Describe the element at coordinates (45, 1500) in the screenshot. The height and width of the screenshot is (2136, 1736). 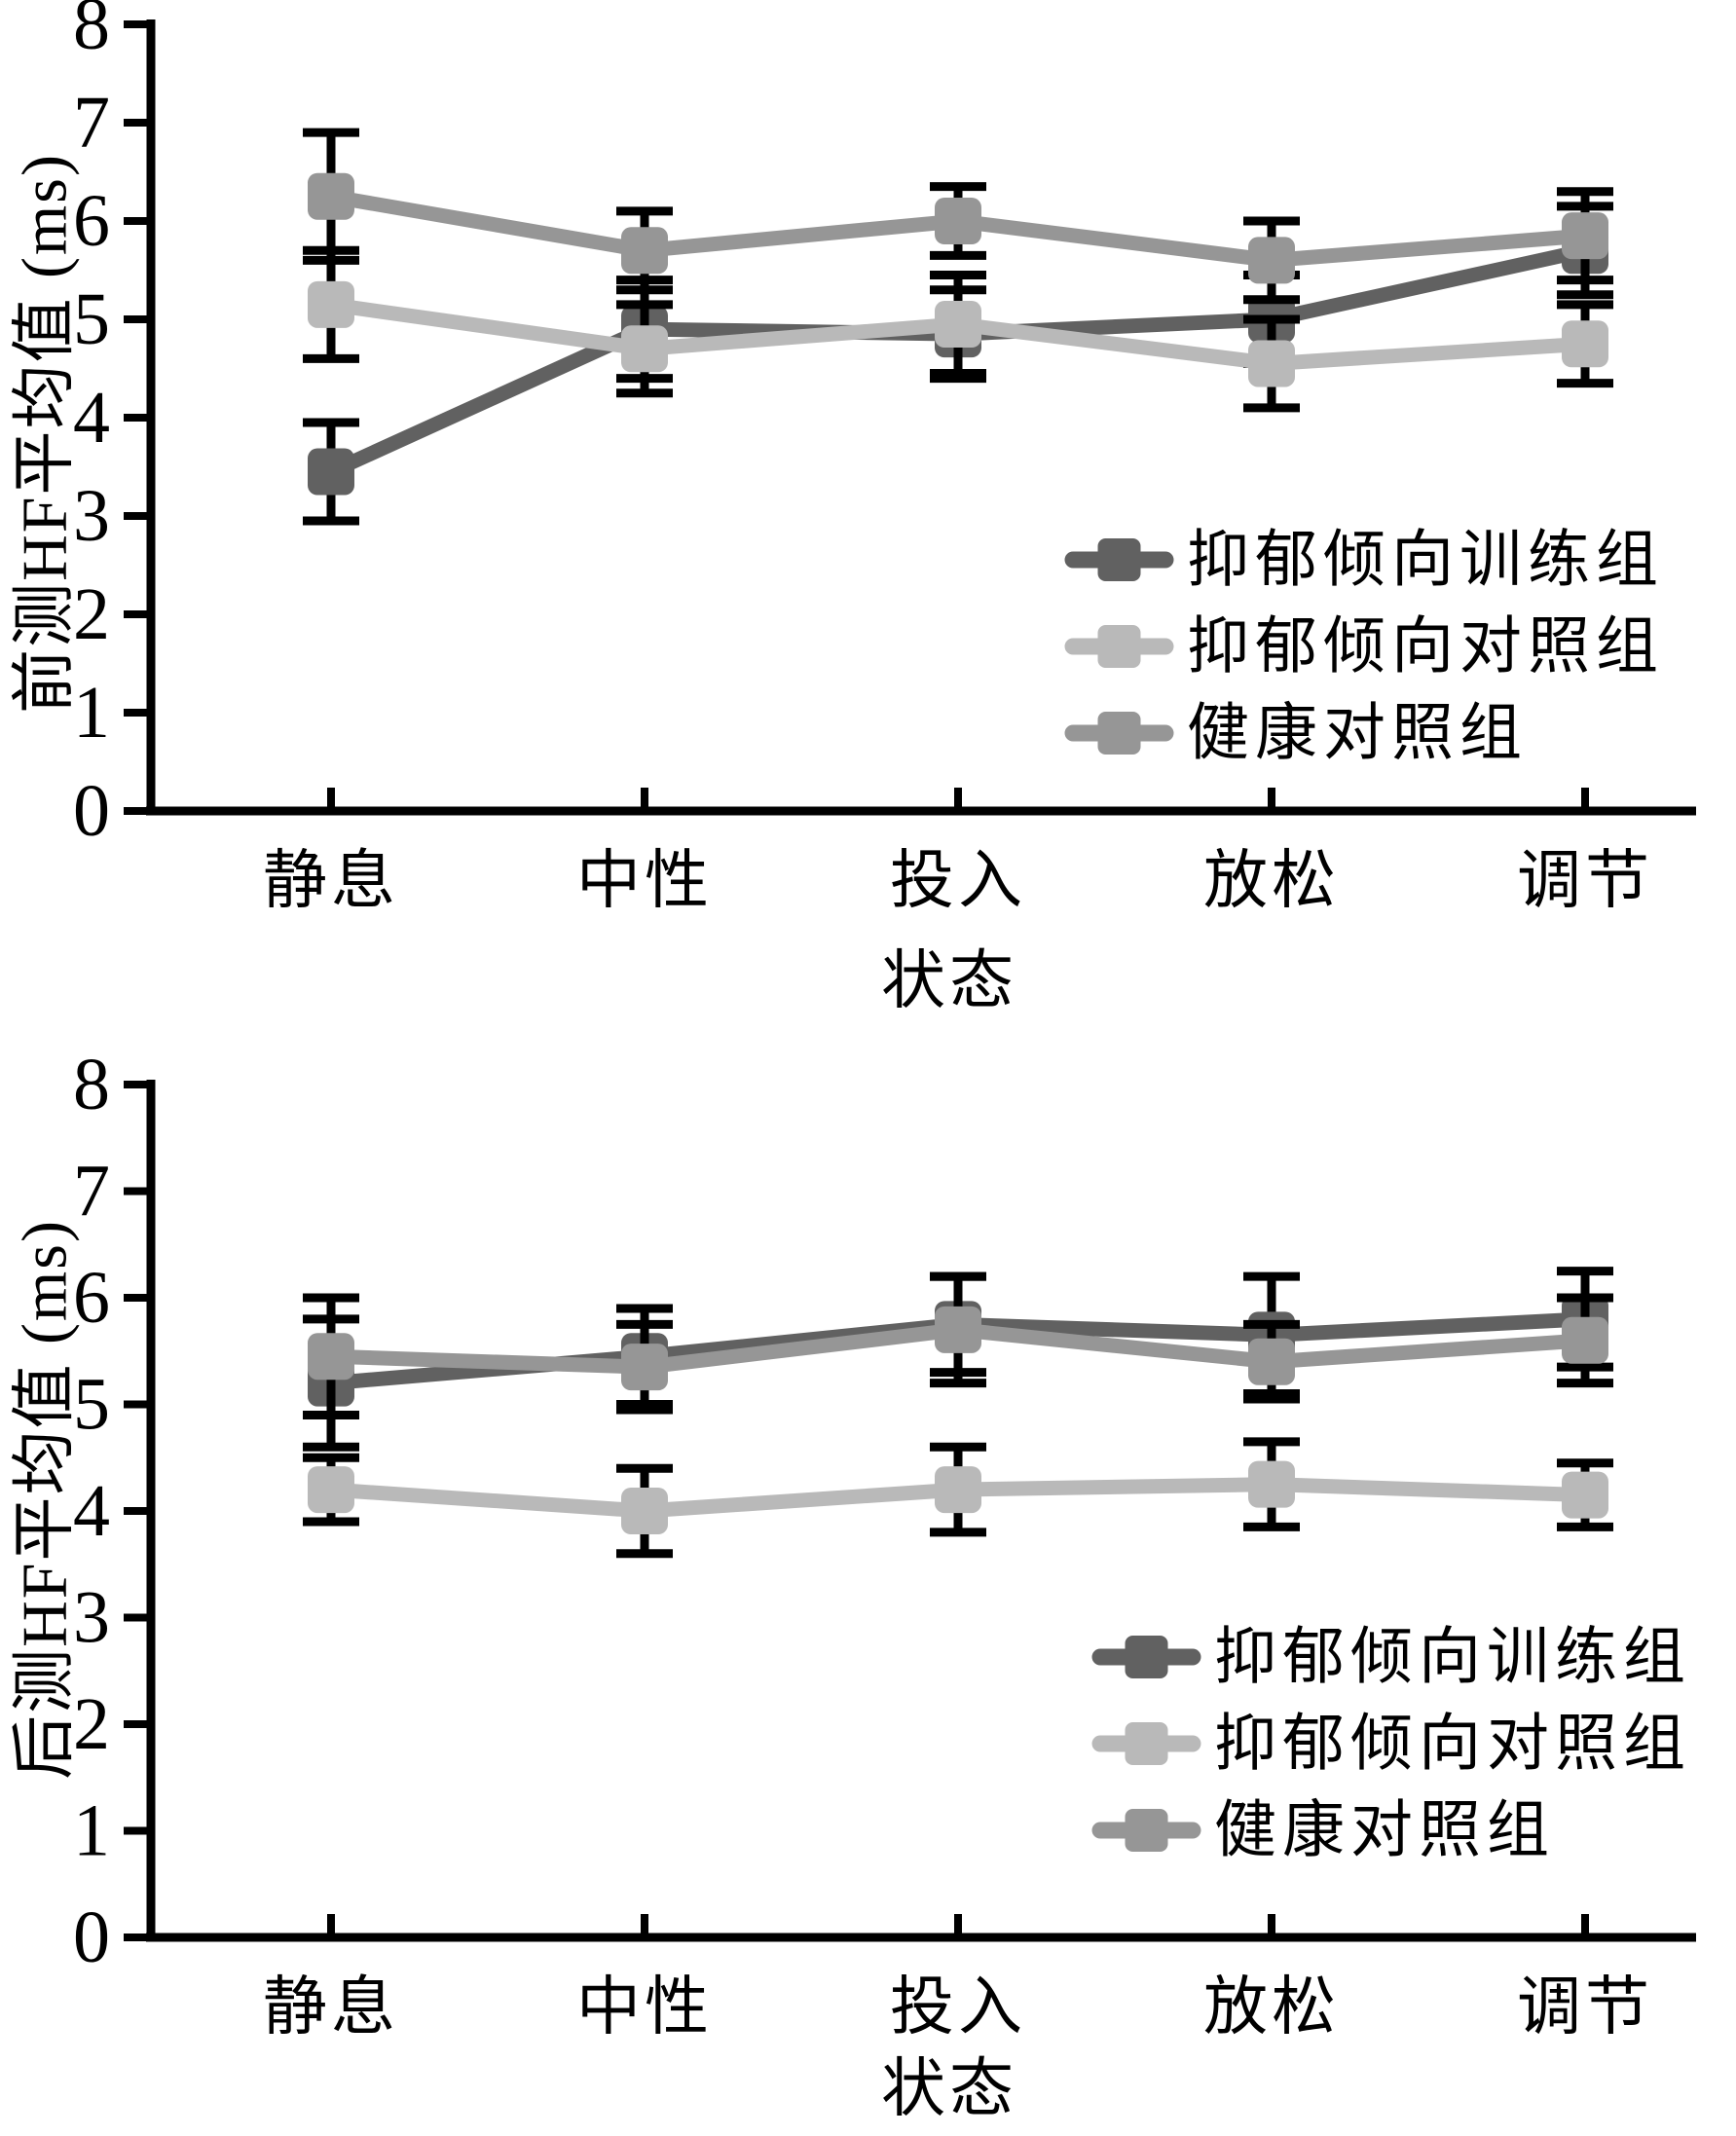
I see `y-axis-title: 后测HF平均值 (ms)` at that location.